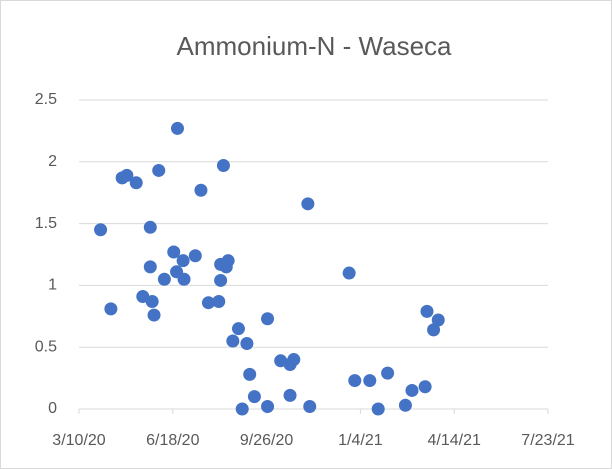 This screenshot has width=612, height=469. What do you see at coordinates (52, 408) in the screenshot?
I see `y-tick-label: 0` at bounding box center [52, 408].